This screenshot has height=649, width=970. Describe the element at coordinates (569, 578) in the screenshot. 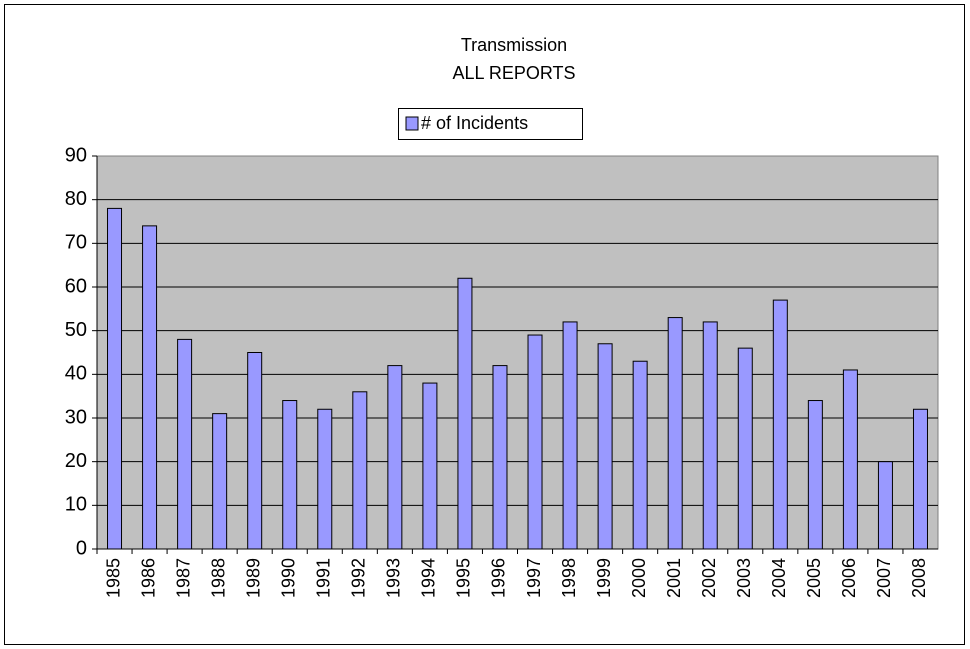

I see `x-tick-label: 1998` at that location.